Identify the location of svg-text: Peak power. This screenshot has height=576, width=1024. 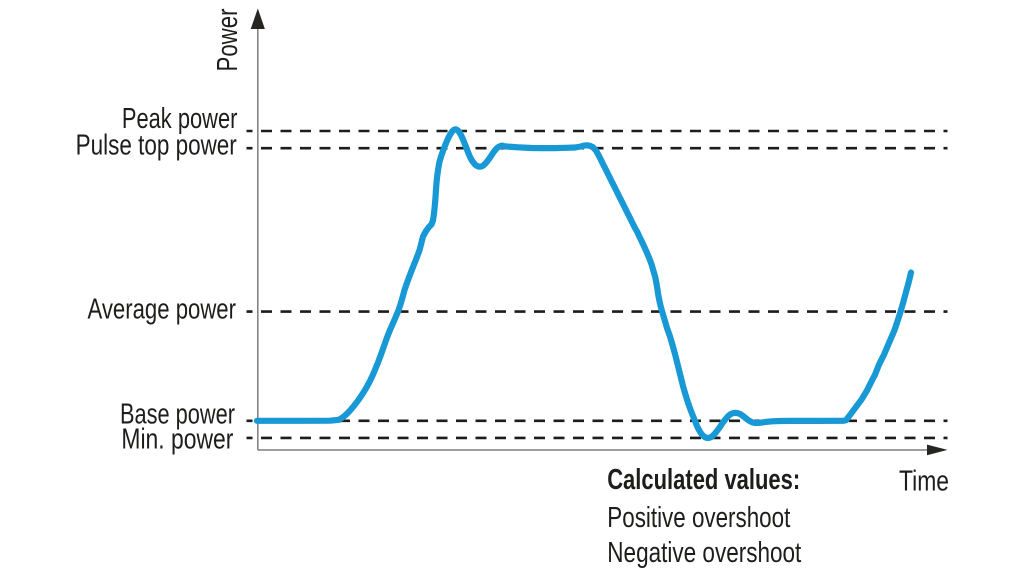
(180, 118).